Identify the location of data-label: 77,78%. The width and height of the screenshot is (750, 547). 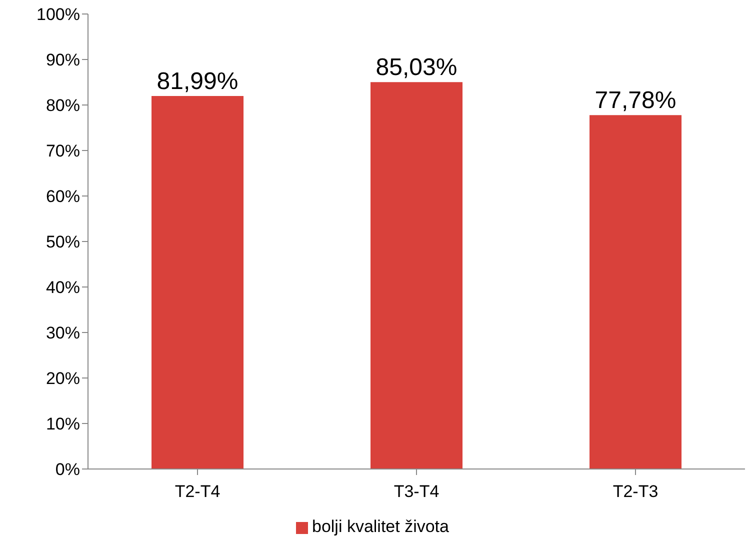
(635, 100).